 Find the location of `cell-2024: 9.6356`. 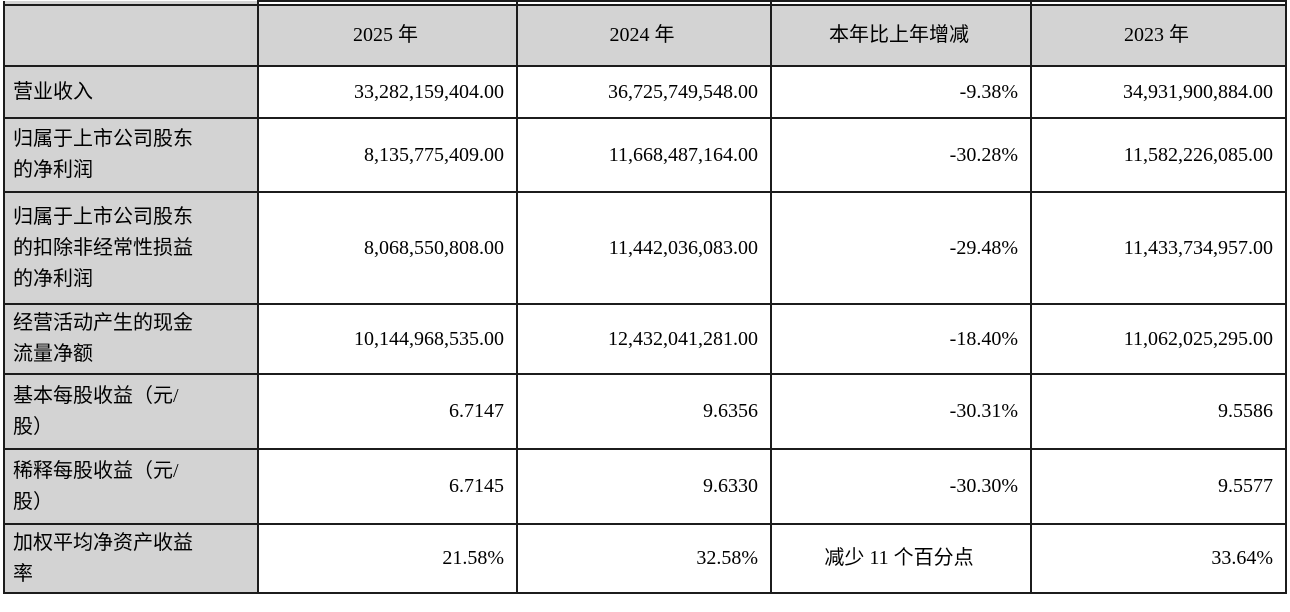

cell-2024: 9.6356 is located at coordinates (644, 411).